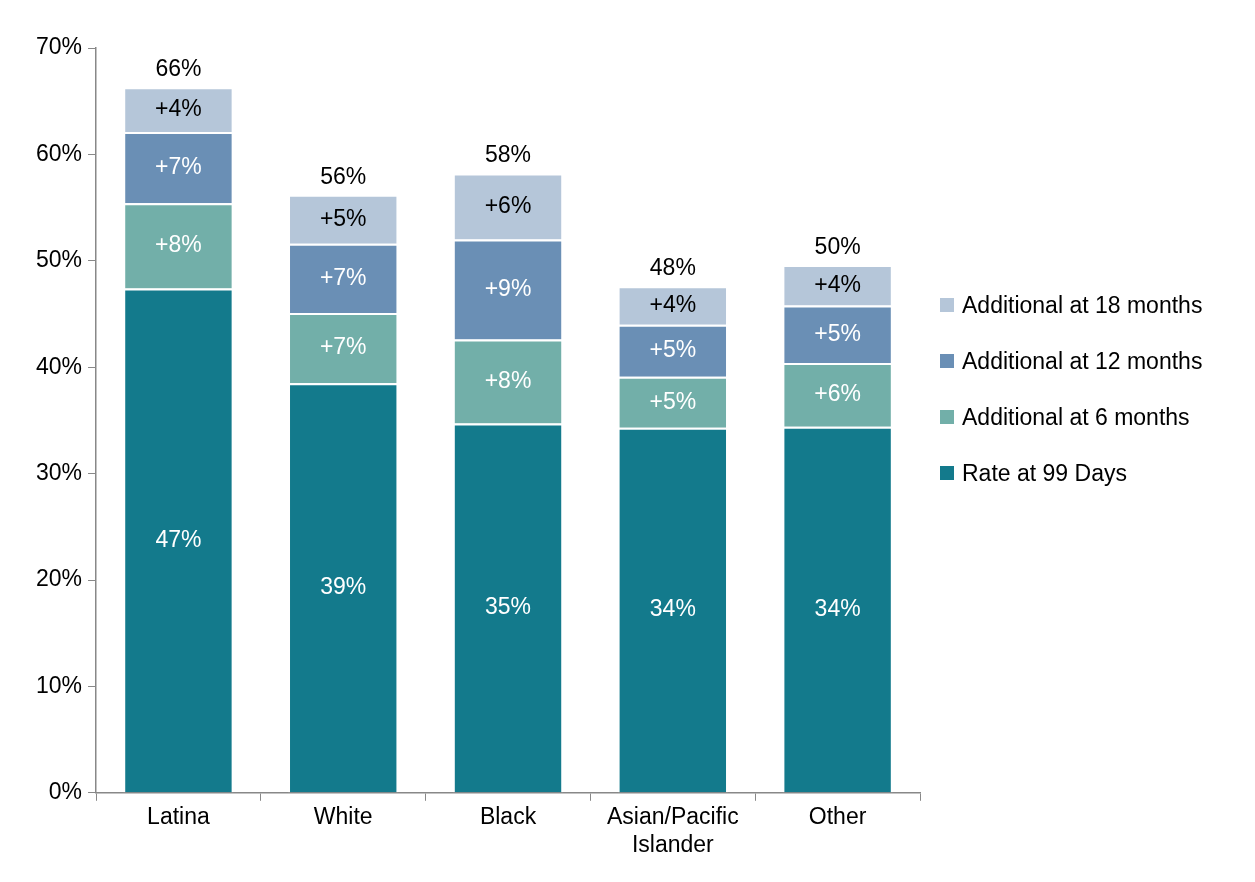 This screenshot has height=882, width=1255. Describe the element at coordinates (508, 287) in the screenshot. I see `data-label: +9%` at that location.